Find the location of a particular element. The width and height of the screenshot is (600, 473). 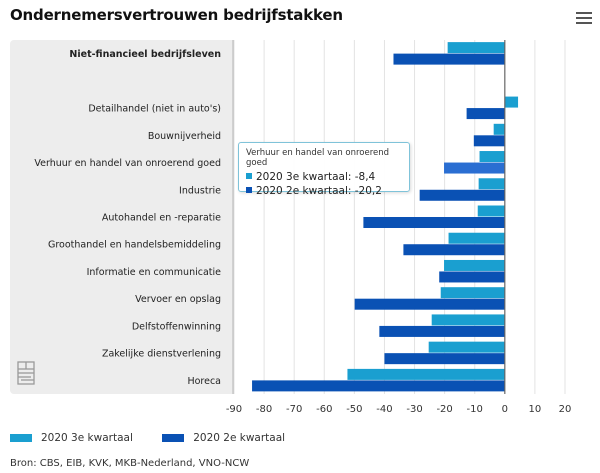

category-label: Verhuur en handel van onroerend goed is located at coordinates (127, 163).